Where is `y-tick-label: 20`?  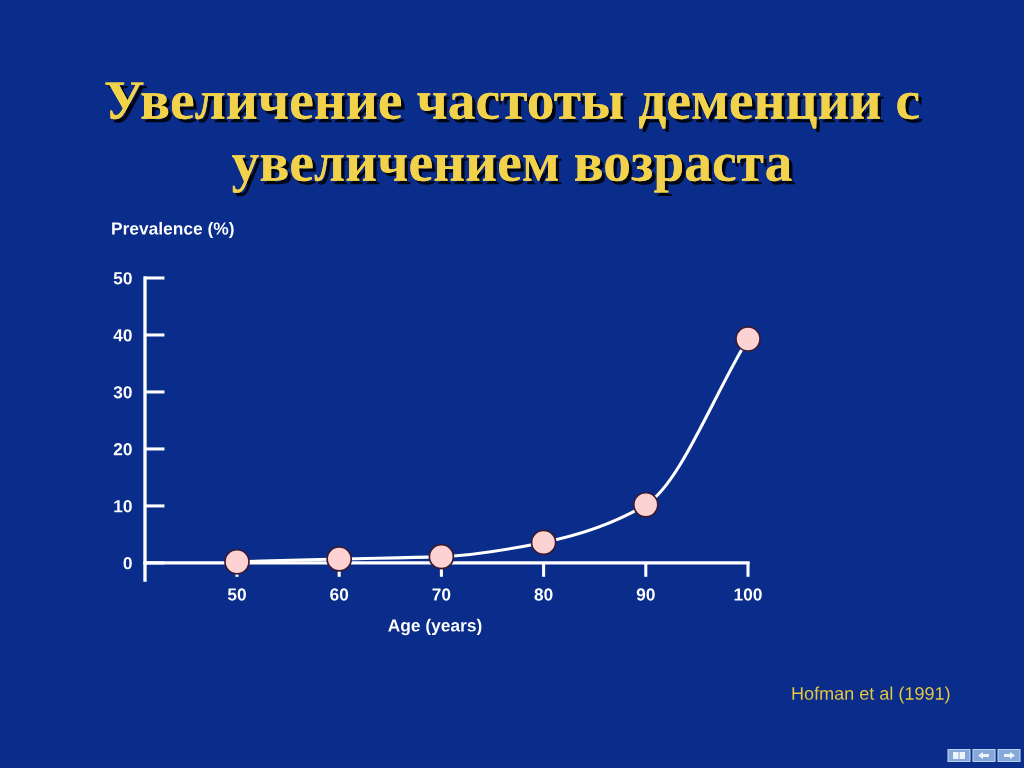
y-tick-label: 20 is located at coordinates (122, 449).